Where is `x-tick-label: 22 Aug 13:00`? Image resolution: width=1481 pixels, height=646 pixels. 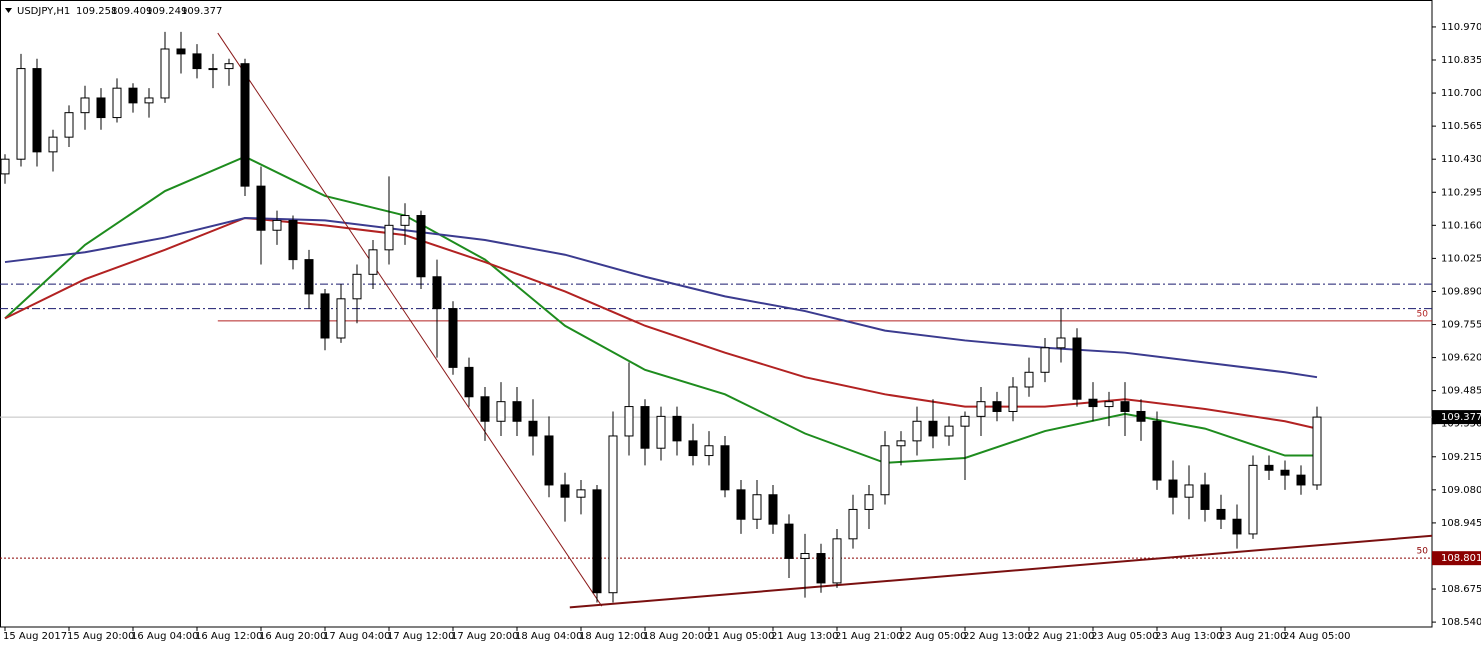
x-tick-label: 22 Aug 13:00 is located at coordinates (996, 636).